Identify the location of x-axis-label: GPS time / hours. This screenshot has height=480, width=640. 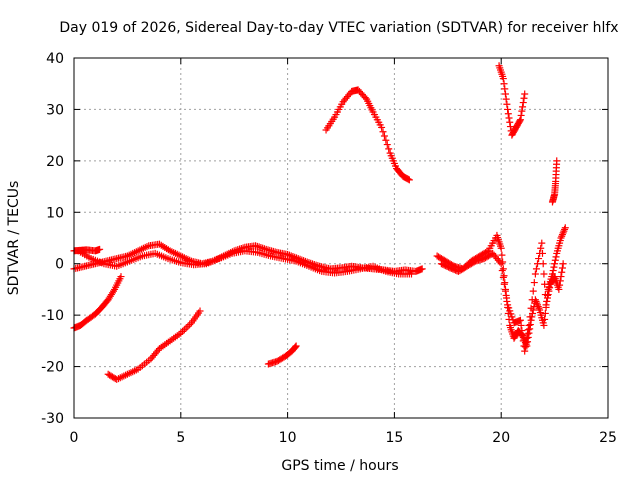
(339, 466).